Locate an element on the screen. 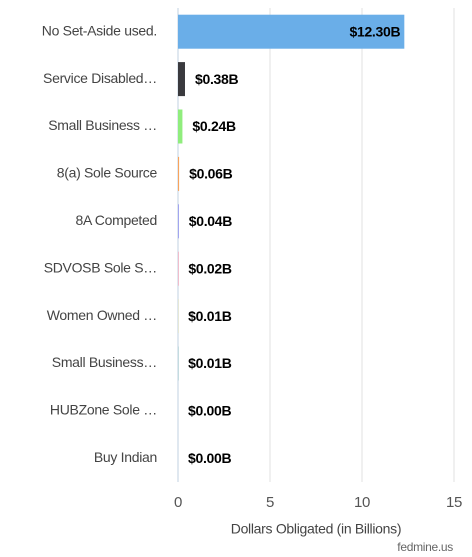  x-tick-label: 5 is located at coordinates (270, 502).